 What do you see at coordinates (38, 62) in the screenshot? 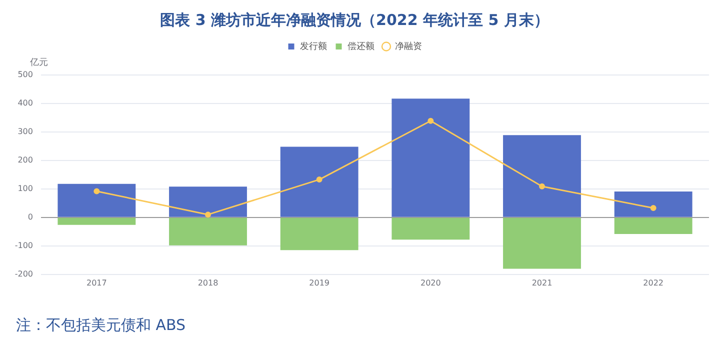
I see `y-axis-title: 亿元` at bounding box center [38, 62].